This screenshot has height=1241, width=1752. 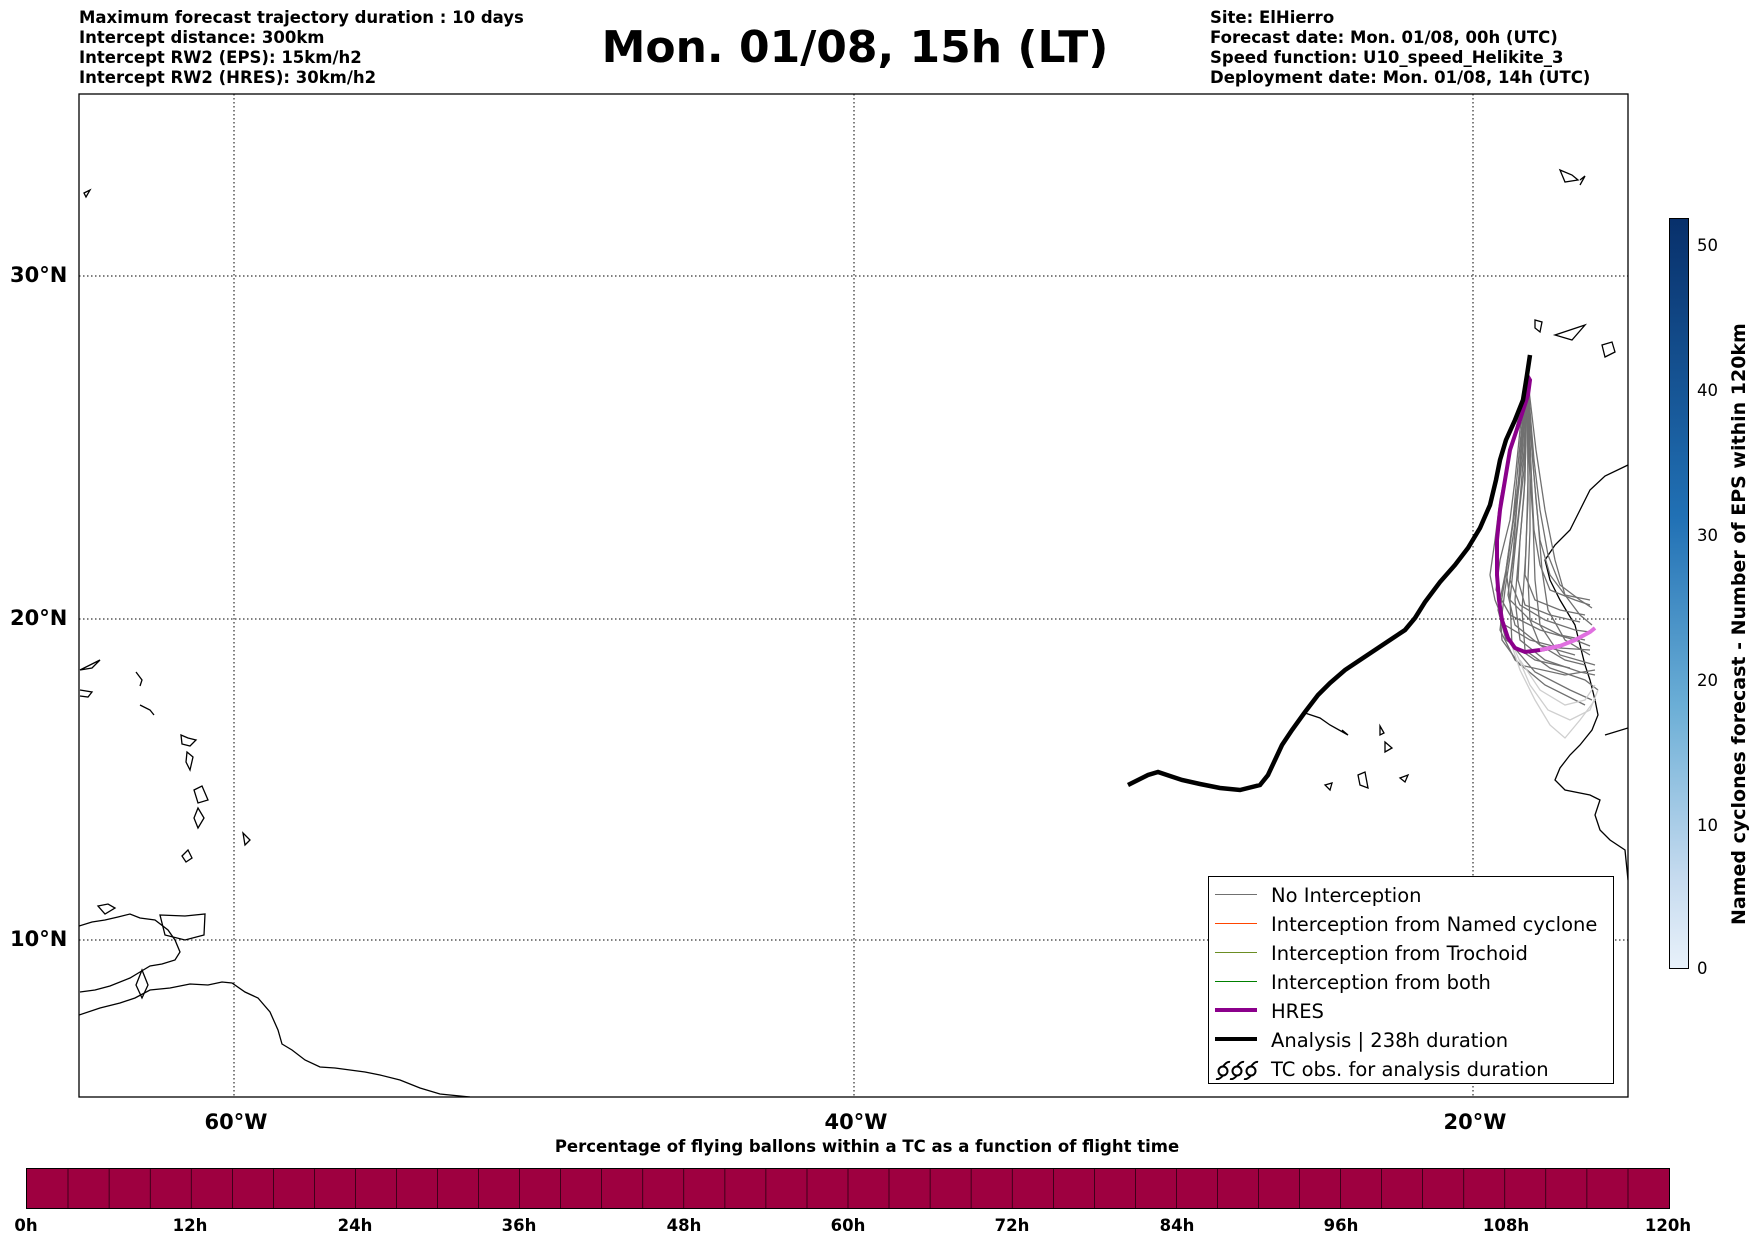 What do you see at coordinates (519, 1225) in the screenshot?
I see `colorbar-tick: 36h` at bounding box center [519, 1225].